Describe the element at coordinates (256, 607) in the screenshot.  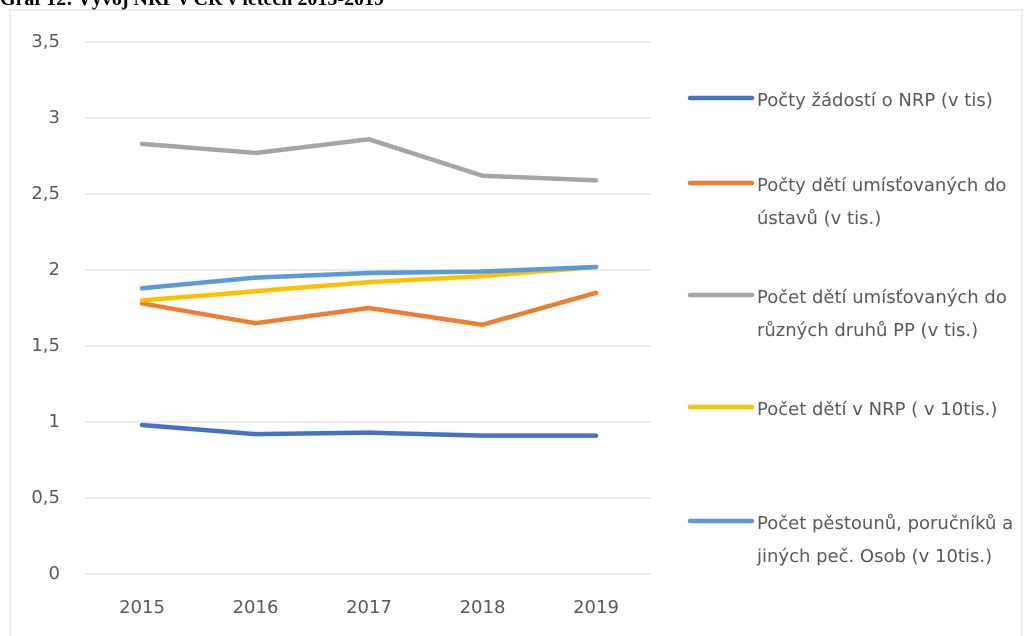
I see `x-tick-label: 2016` at that location.